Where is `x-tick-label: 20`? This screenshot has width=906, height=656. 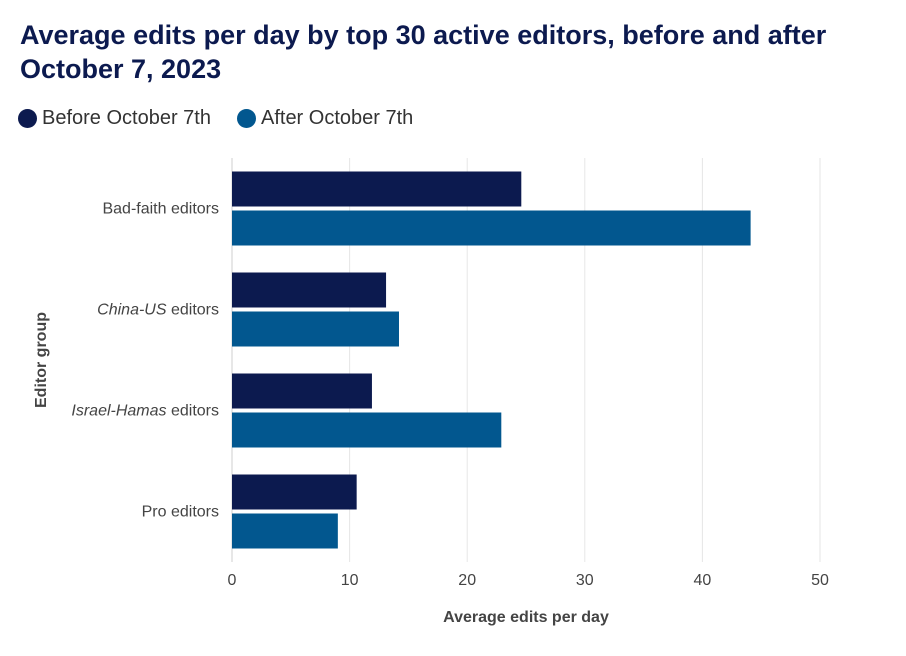 x-tick-label: 20 is located at coordinates (467, 580).